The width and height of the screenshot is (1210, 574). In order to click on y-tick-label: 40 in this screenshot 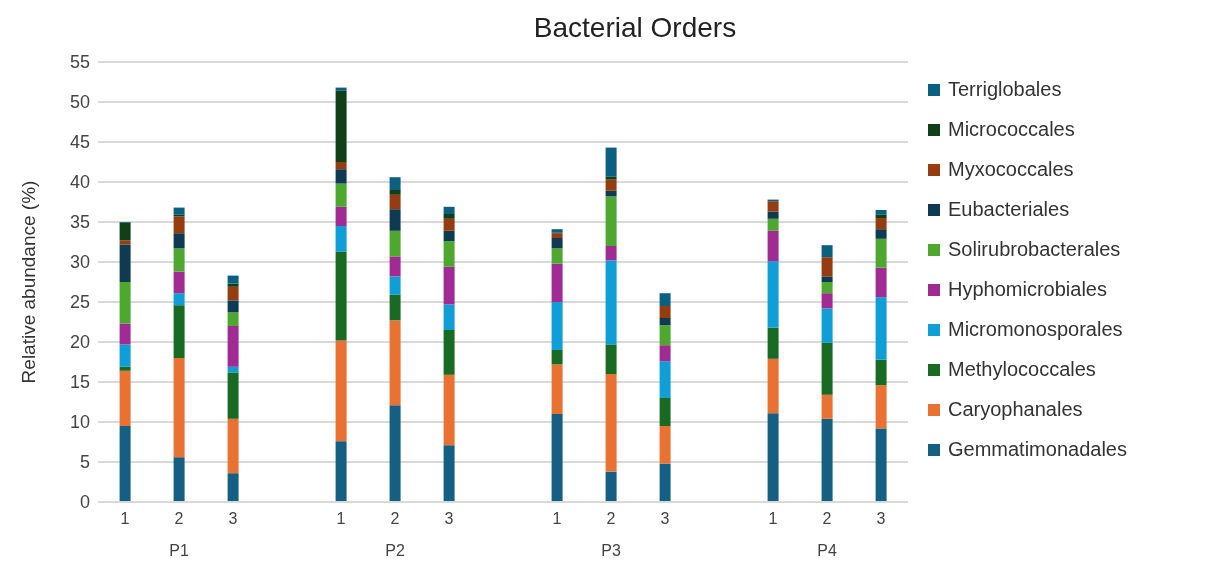, I will do `click(79, 182)`.